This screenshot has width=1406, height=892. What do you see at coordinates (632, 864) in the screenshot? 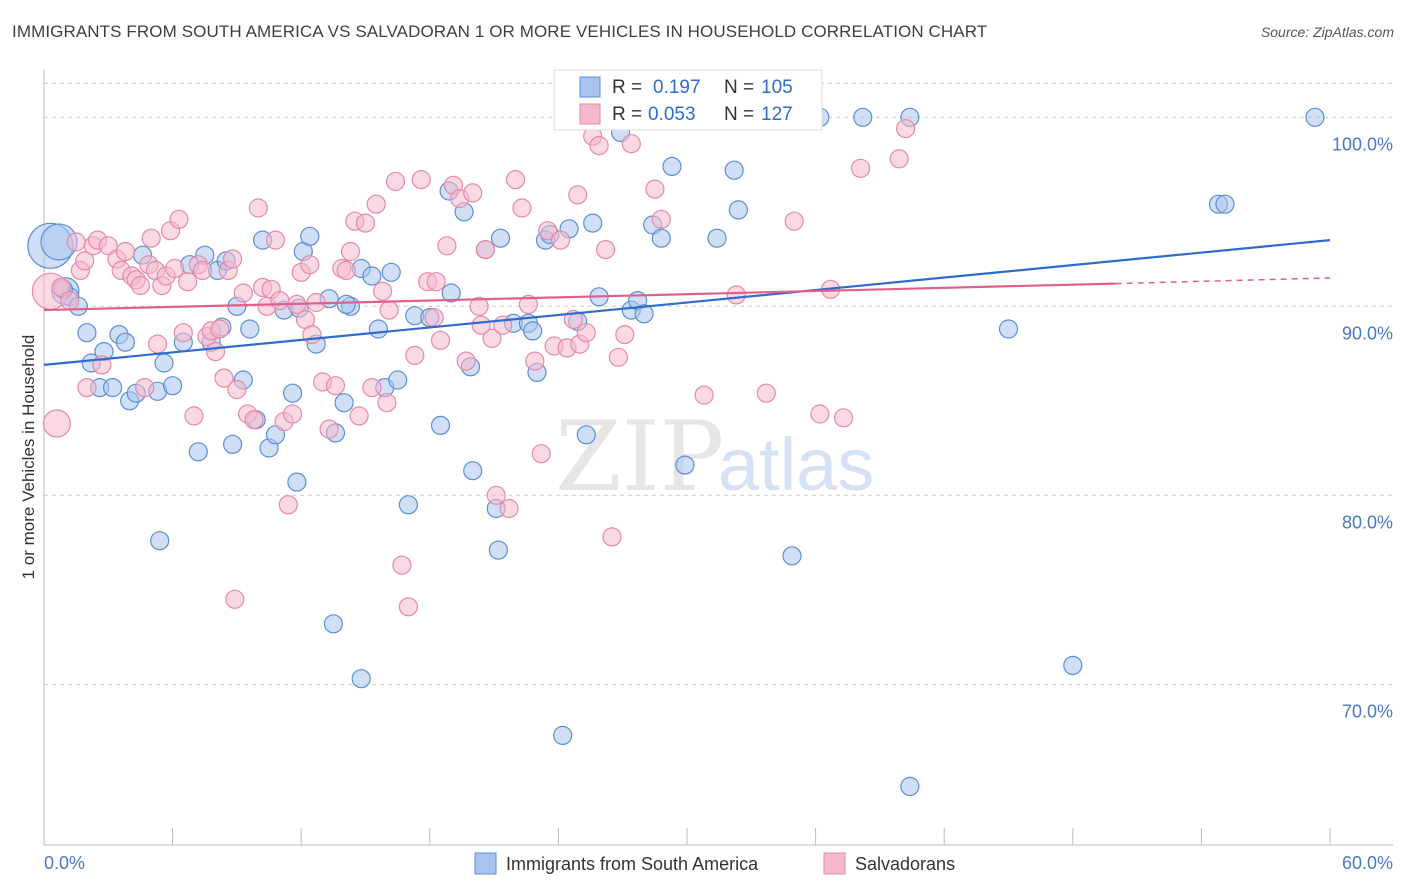
I see `legend-bottom-label-immigrants: Immigrants from South America` at bounding box center [632, 864].